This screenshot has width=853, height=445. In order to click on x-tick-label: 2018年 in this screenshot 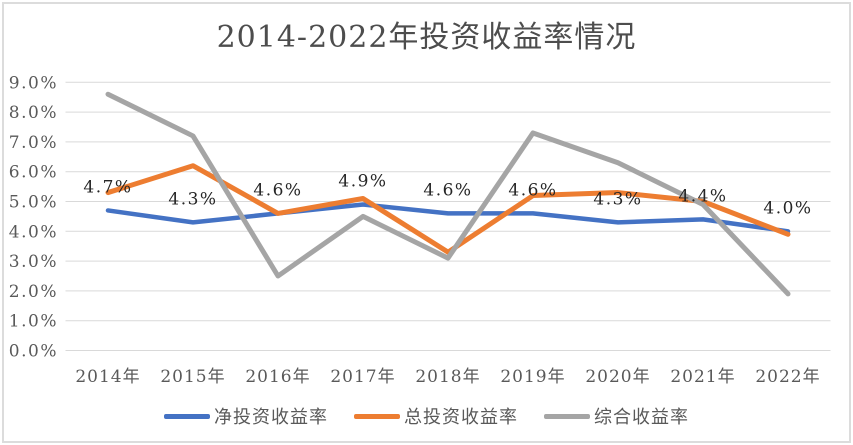, I will do `click(447, 377)`.